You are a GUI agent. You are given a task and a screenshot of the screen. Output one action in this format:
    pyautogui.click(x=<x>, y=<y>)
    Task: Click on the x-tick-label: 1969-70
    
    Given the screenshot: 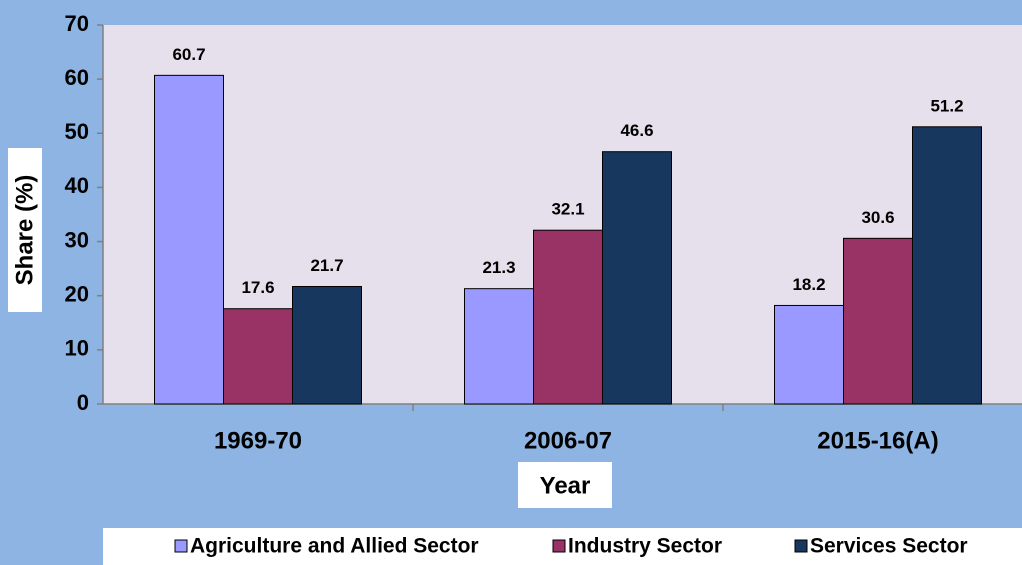 What is the action you would take?
    pyautogui.click(x=258, y=440)
    